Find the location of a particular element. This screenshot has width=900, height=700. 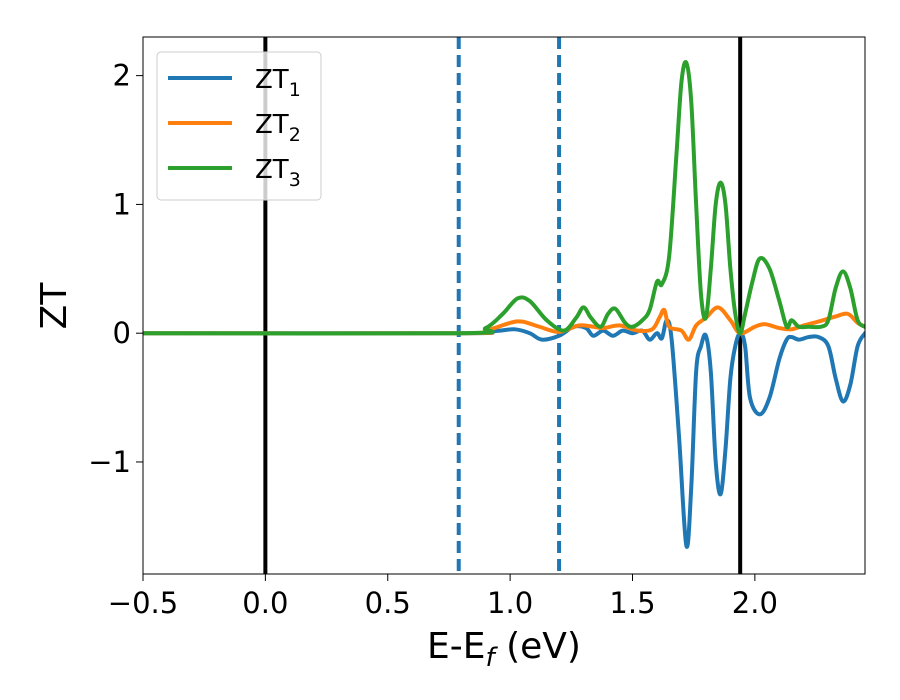

legend: ZT1 ZT2 ZT3 is located at coordinates (239, 126).